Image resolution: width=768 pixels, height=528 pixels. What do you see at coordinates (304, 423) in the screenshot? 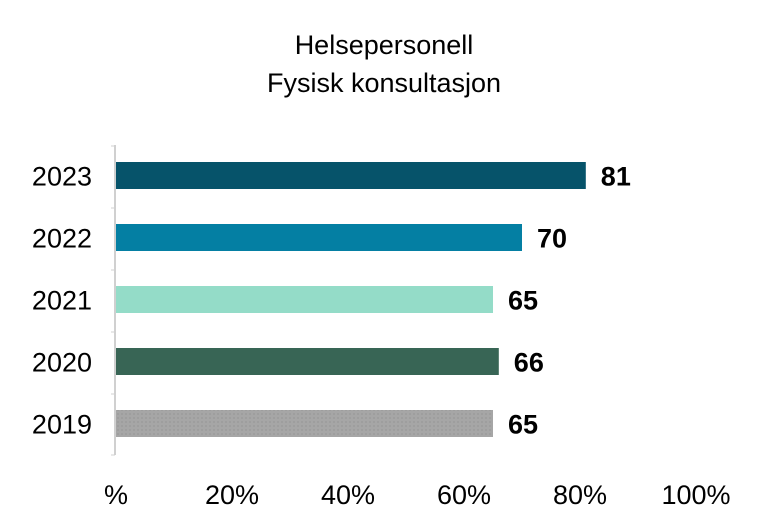
I see `bar-2019` at bounding box center [304, 423].